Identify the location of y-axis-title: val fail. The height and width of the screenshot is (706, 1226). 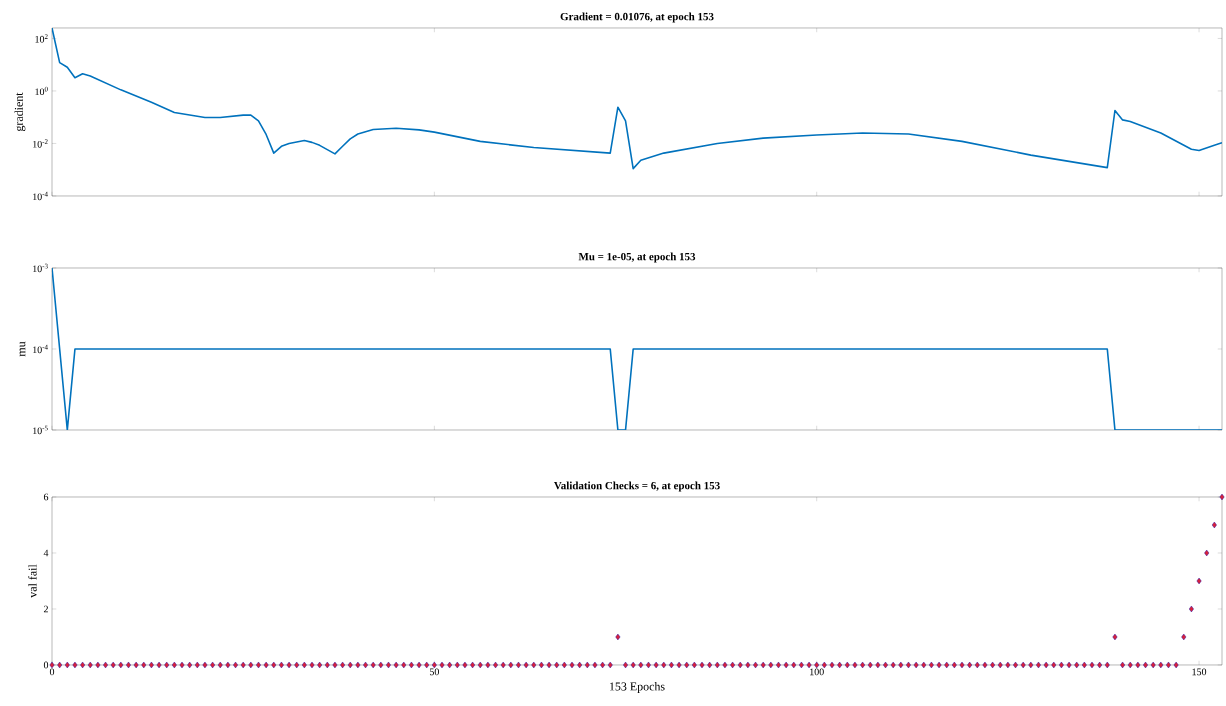
(32, 581).